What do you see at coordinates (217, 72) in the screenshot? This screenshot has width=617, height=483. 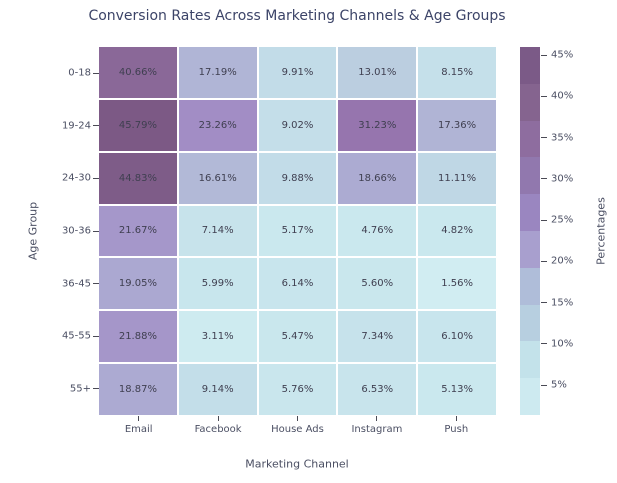 I see `heatmap-cell: 17.19%` at bounding box center [217, 72].